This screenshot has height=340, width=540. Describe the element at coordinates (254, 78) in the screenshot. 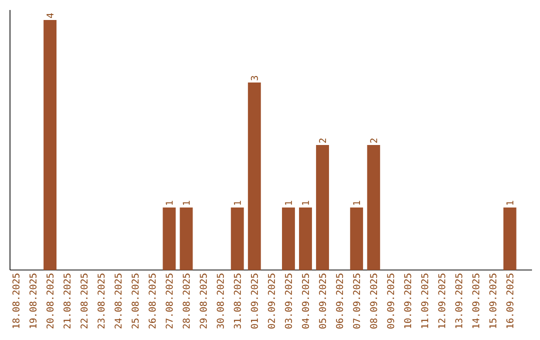

I see `data-label: 3` at that location.